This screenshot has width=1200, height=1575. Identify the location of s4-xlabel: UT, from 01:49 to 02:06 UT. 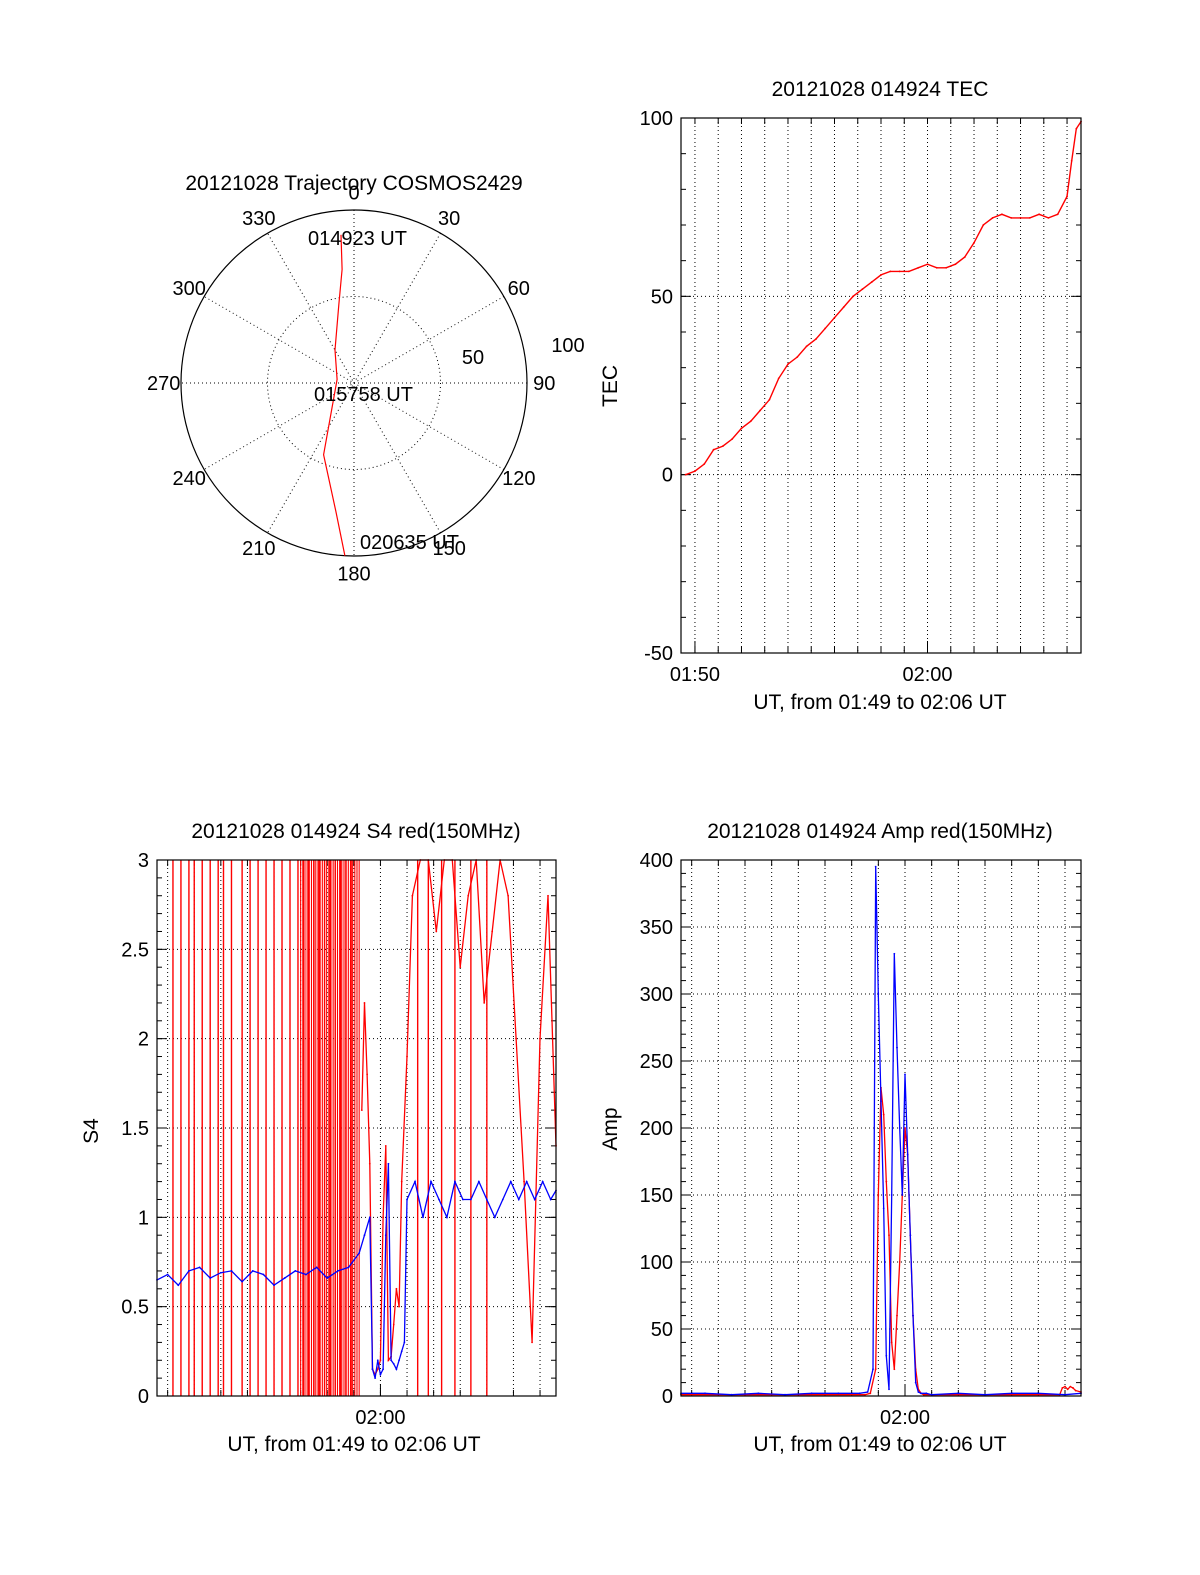
(353, 1444).